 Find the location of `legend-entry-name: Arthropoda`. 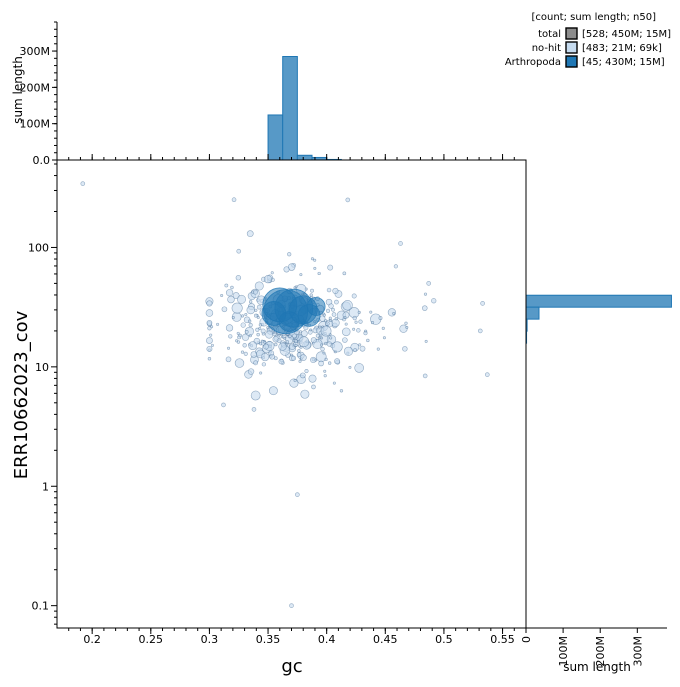

legend-entry-name: Arthropoda is located at coordinates (533, 62).